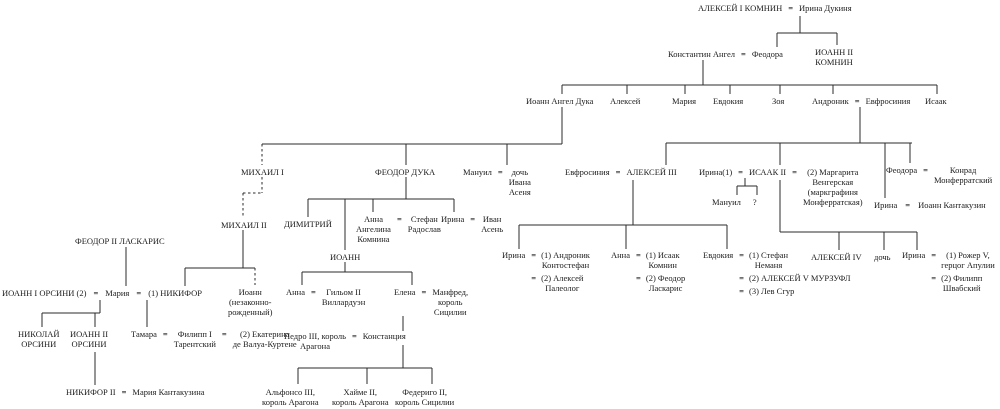  What do you see at coordinates (360, 397) in the screenshot?
I see `person-khaime-ii-aragon: Хайме II, король Арагона` at bounding box center [360, 397].